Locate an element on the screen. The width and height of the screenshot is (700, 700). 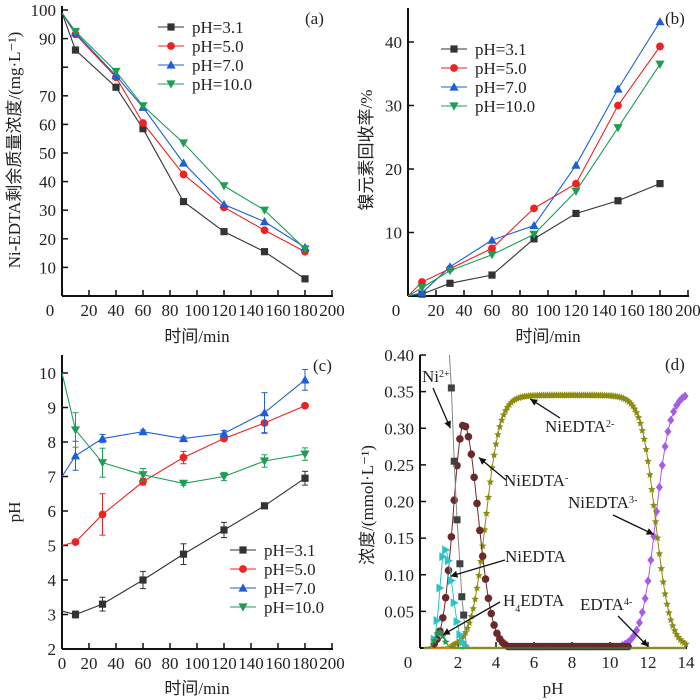
series-pH31 is located at coordinates (185, 544).